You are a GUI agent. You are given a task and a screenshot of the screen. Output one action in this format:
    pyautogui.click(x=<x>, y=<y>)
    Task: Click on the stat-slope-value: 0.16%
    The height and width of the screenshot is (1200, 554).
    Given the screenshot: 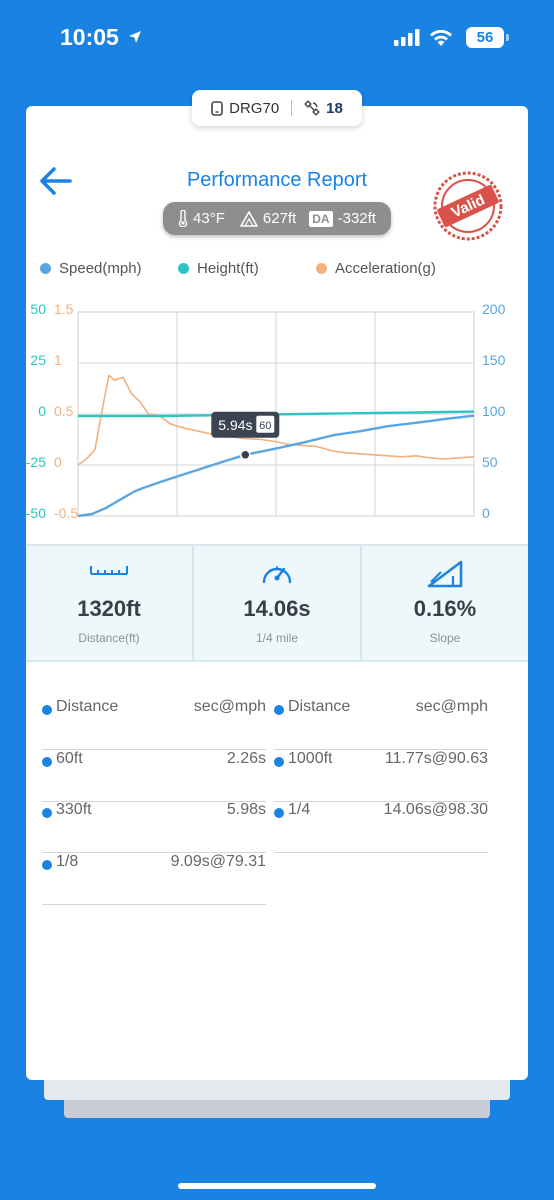 What is the action you would take?
    pyautogui.click(x=445, y=608)
    